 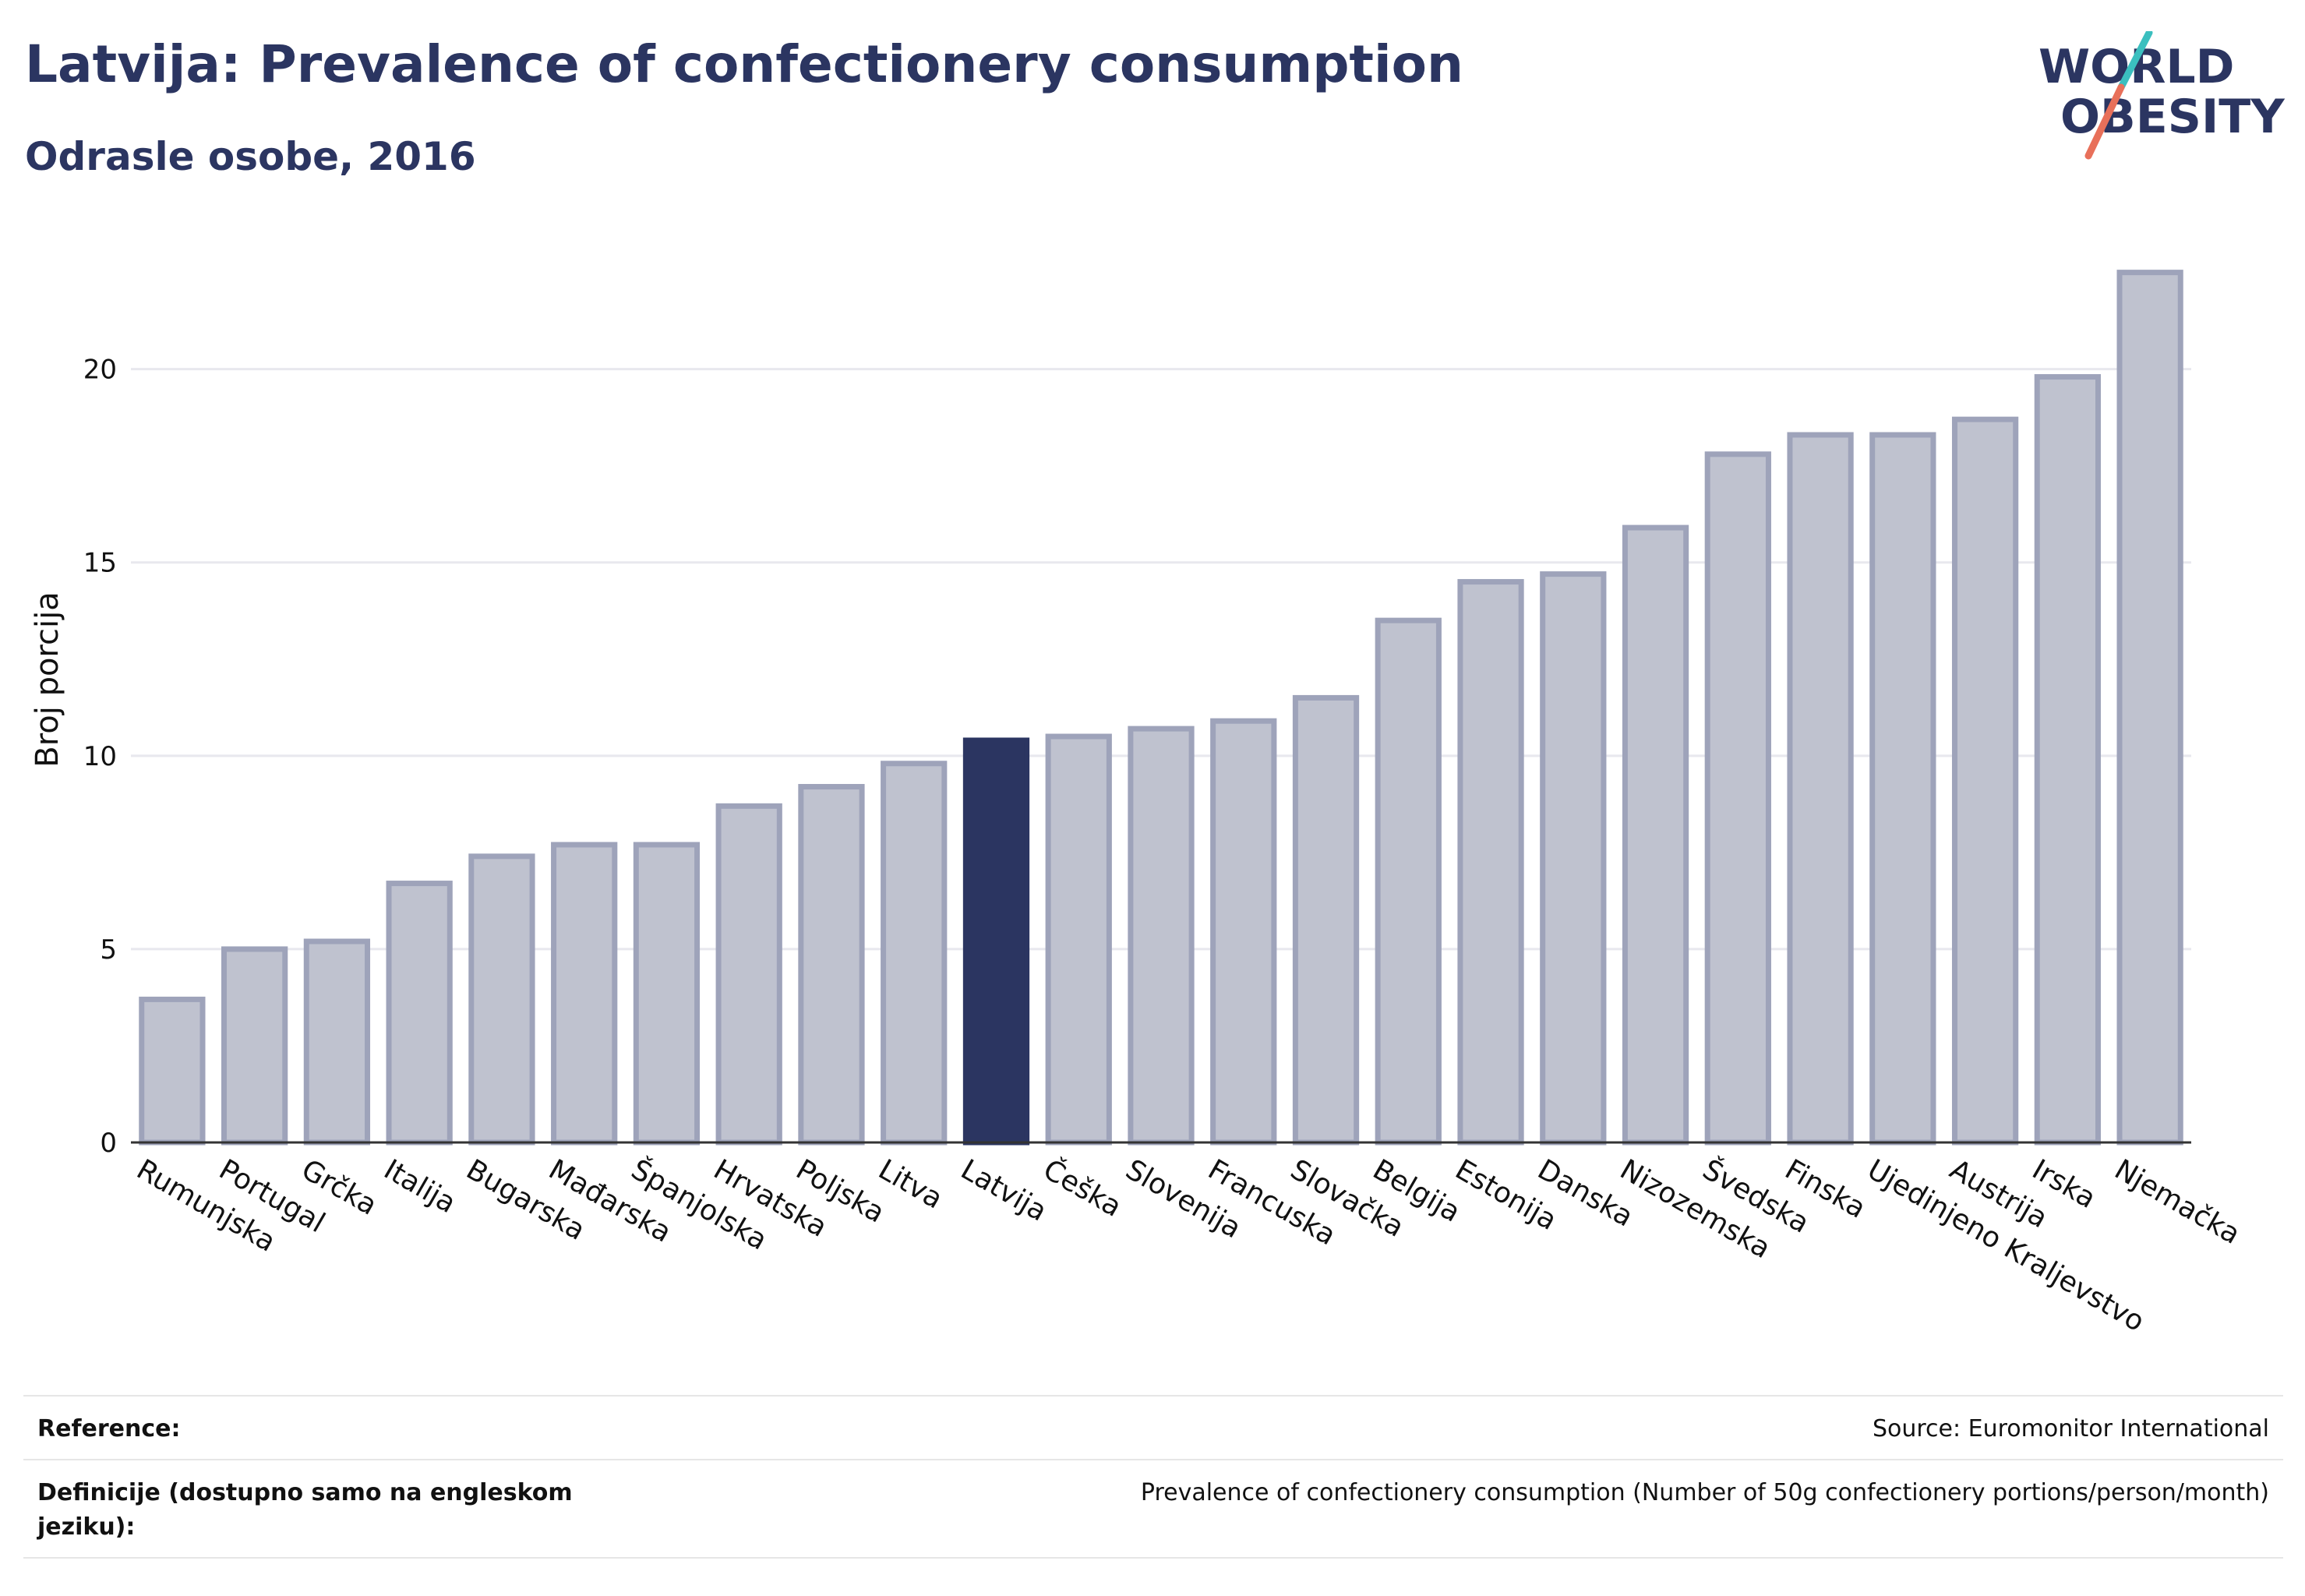 I want to click on world-obesity-logo: WORLD OBESITY, so click(x=2162, y=95).